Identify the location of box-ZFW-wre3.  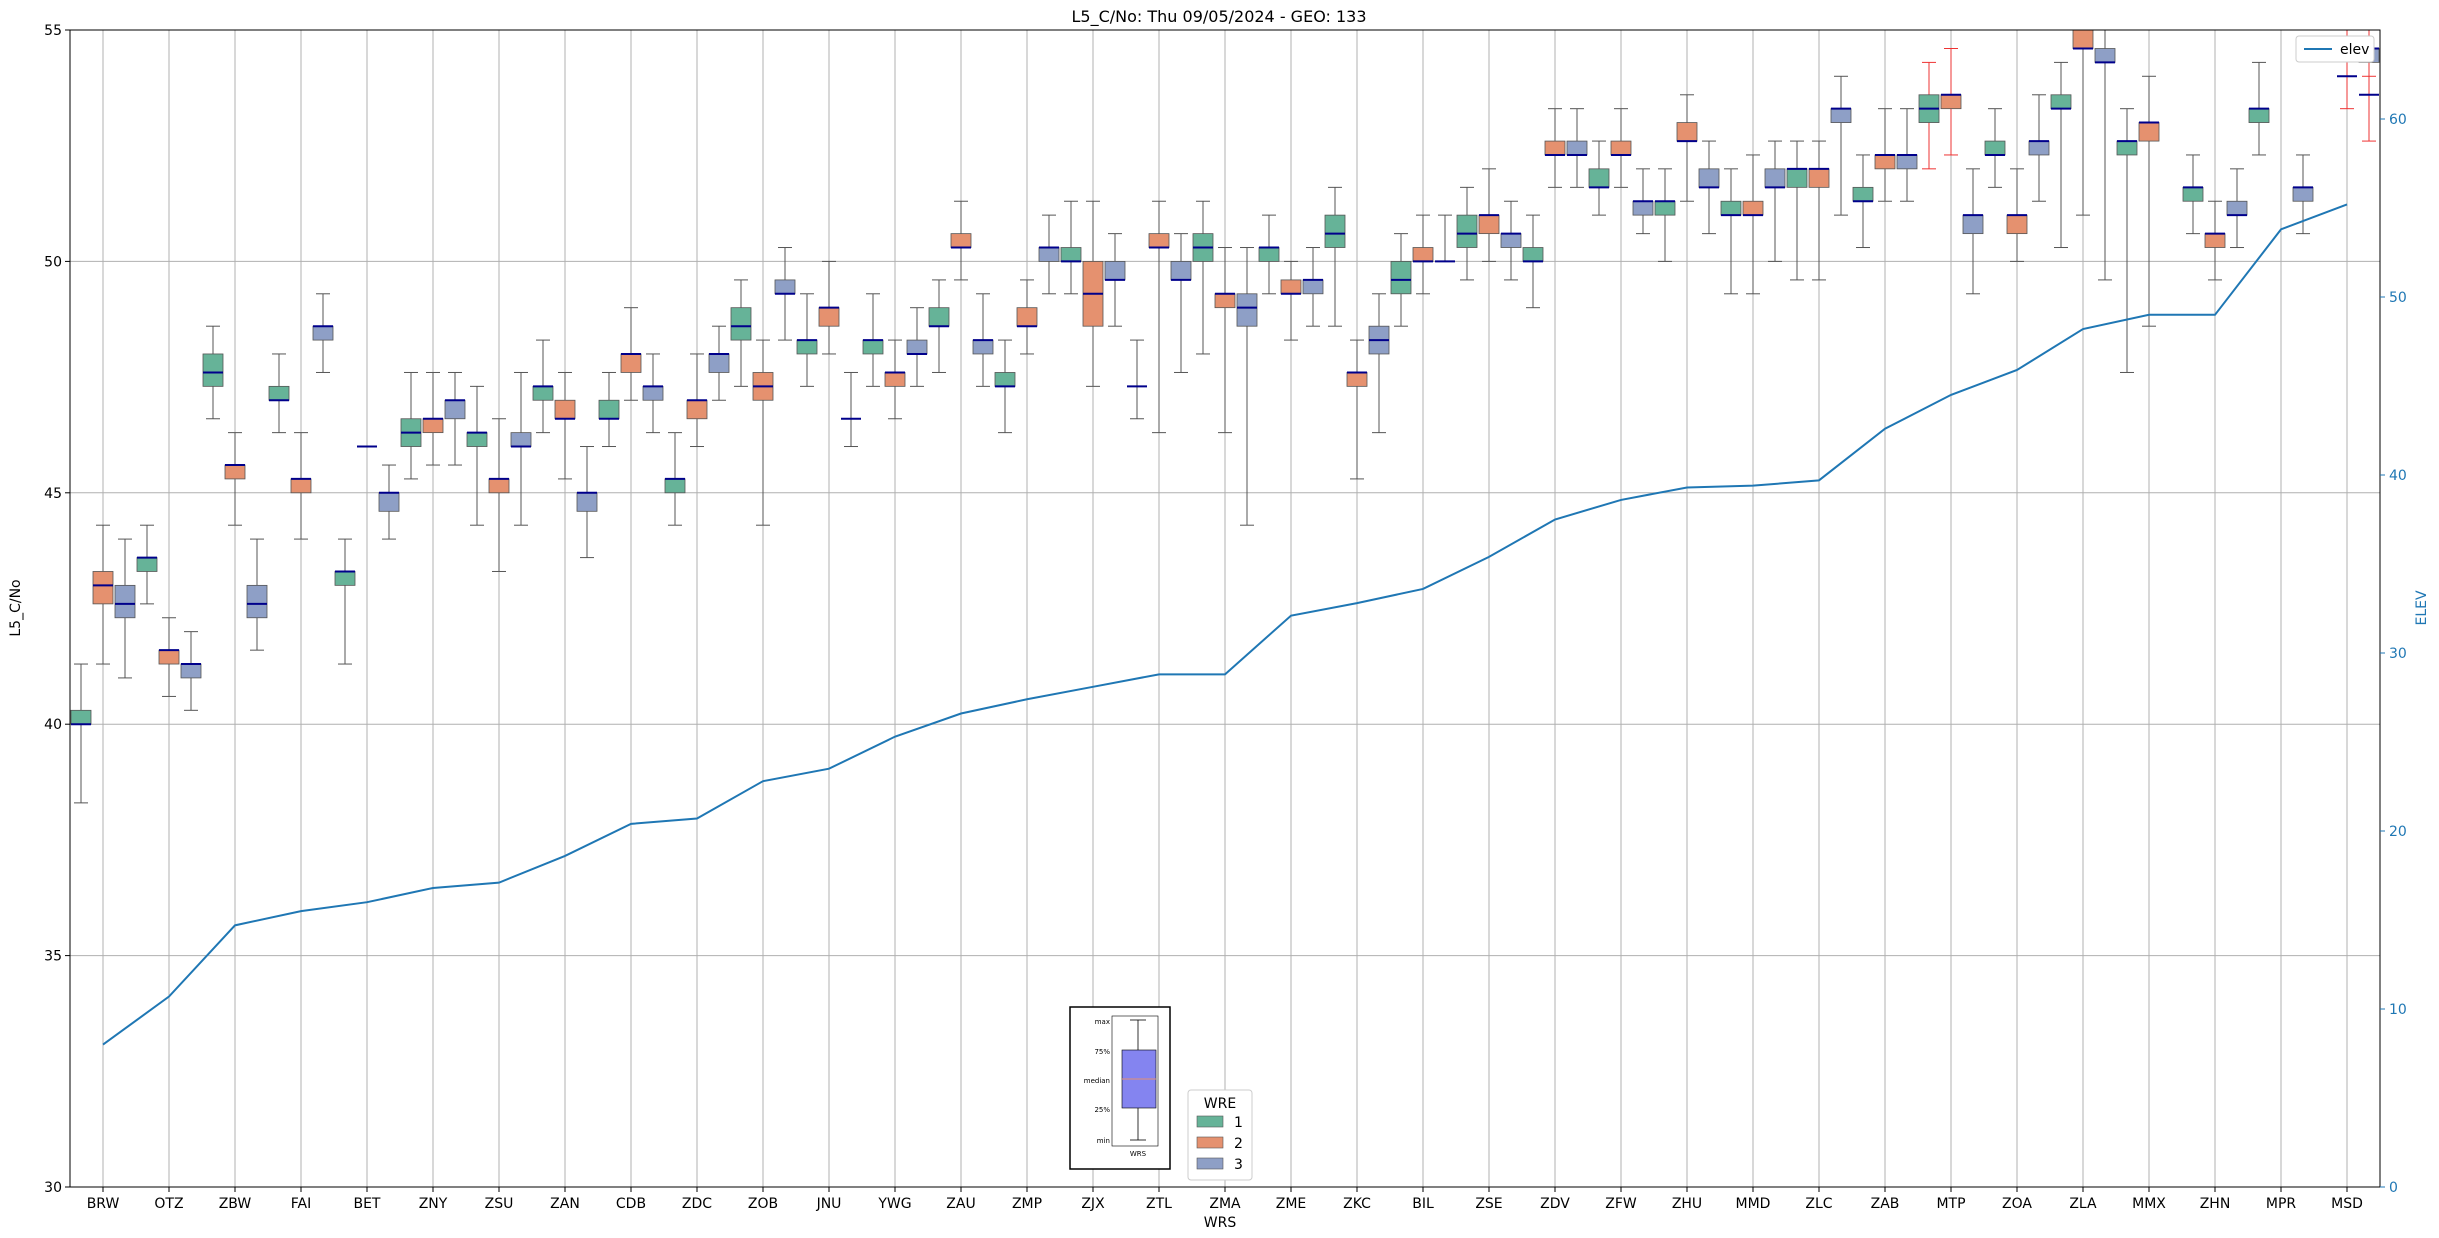
(1643, 201).